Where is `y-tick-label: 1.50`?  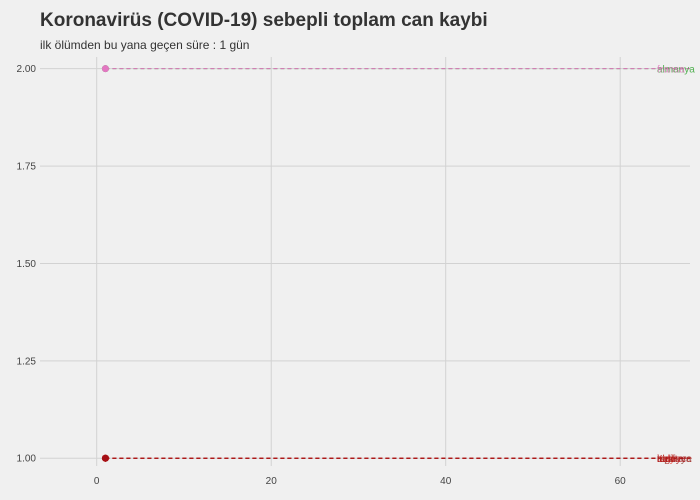 y-tick-label: 1.50 is located at coordinates (27, 264).